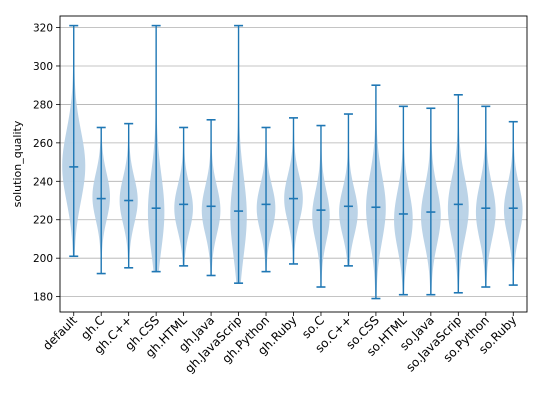 The width and height of the screenshot is (541, 406). Describe the element at coordinates (60, 333) in the screenshot. I see `x-tick-label: default` at that location.